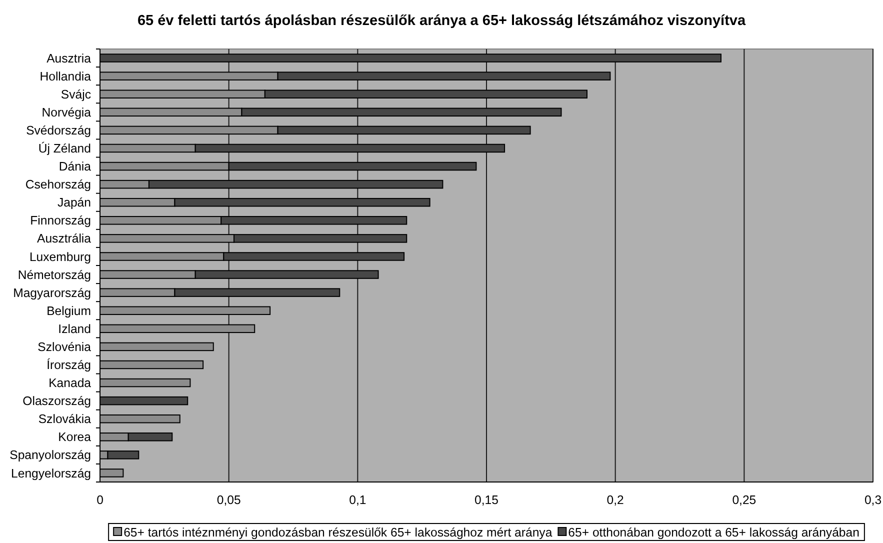 The width and height of the screenshot is (883, 543). Describe the element at coordinates (57, 401) in the screenshot. I see `y-tick-label: Olaszország` at that location.